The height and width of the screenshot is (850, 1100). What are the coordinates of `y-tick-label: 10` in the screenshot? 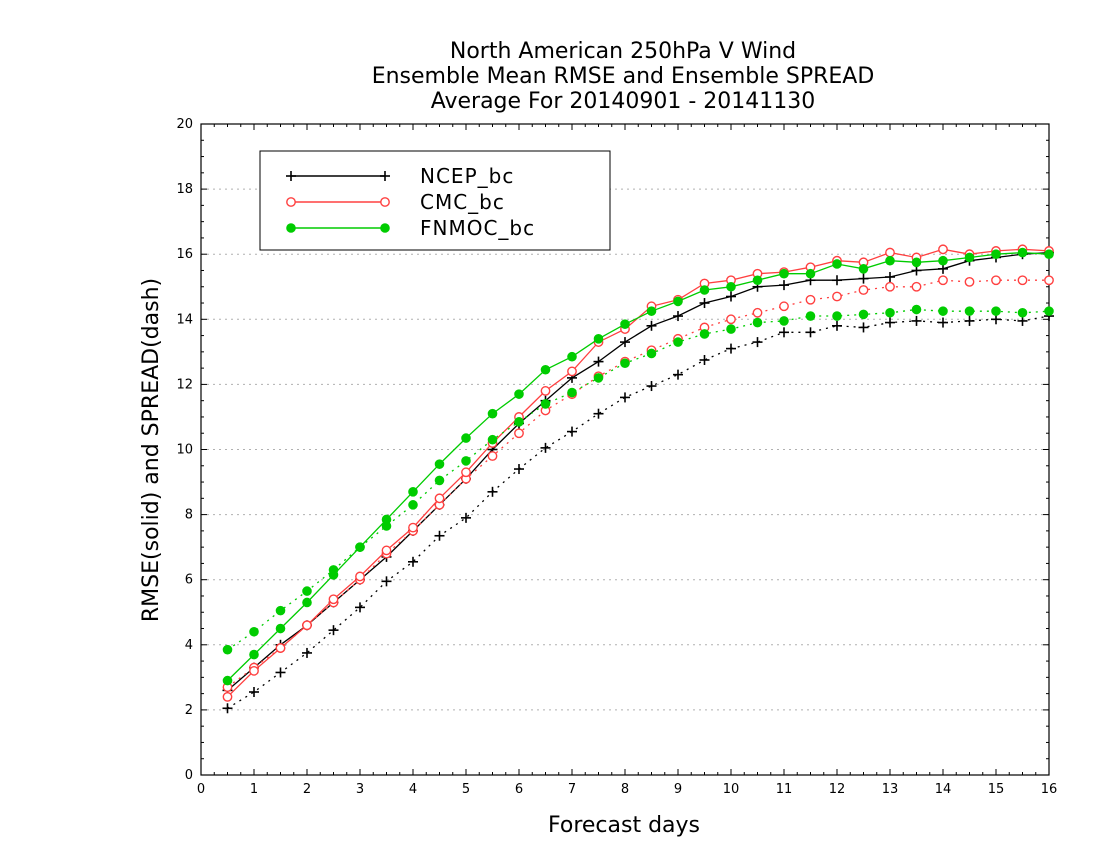 It's located at (184, 450).